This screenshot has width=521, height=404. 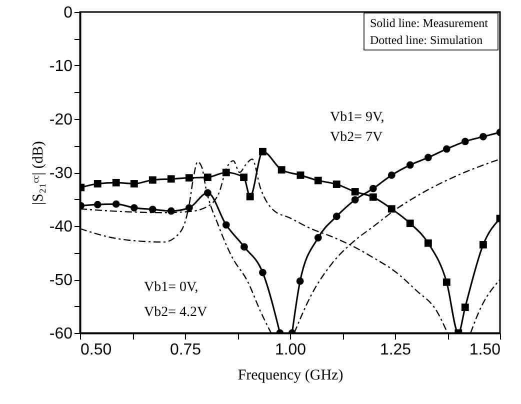 I want to click on y-tick-label: -30, so click(x=61, y=173).